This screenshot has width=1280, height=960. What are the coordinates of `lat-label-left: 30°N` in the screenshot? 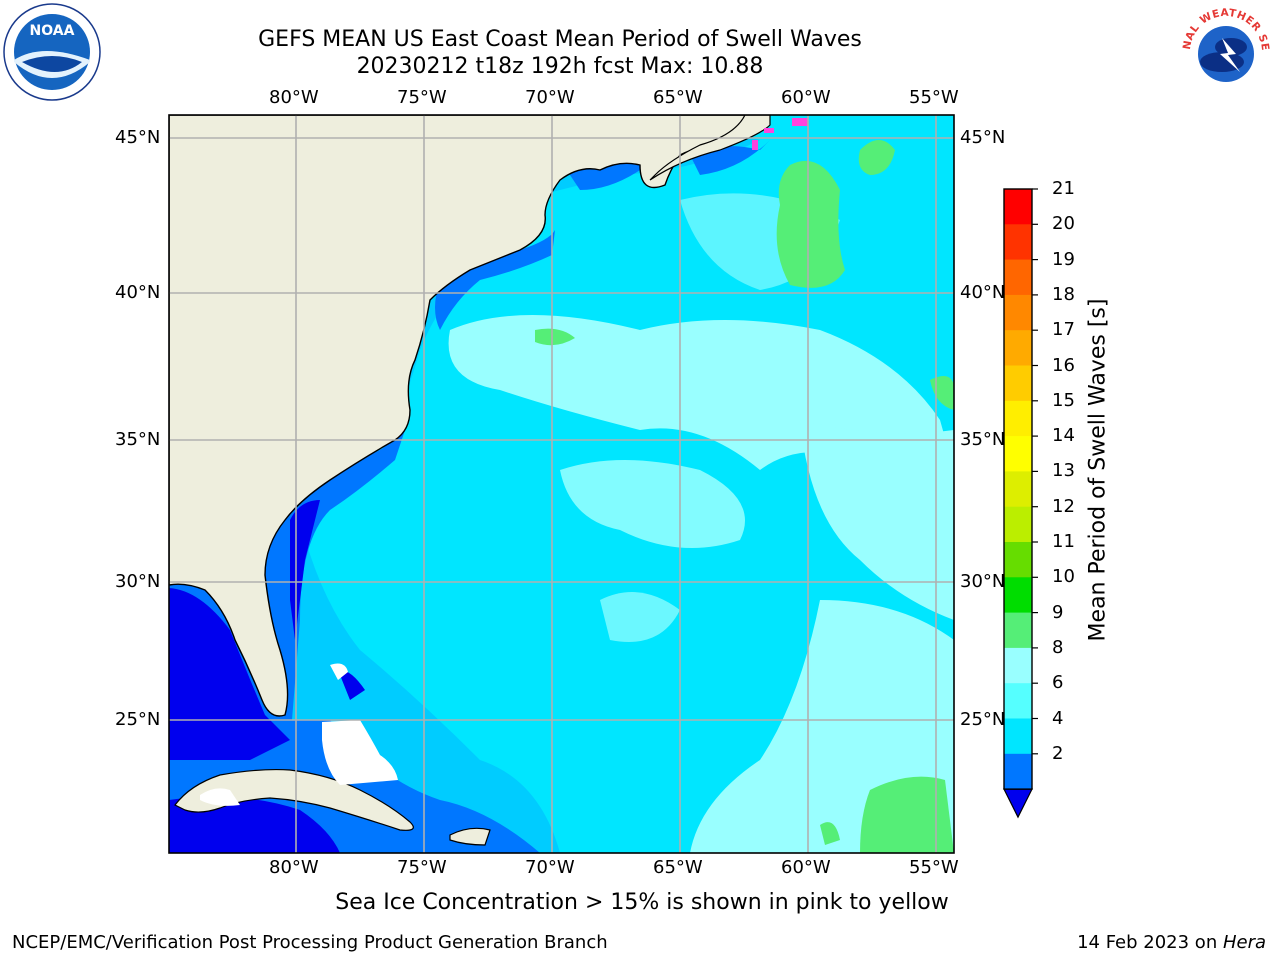 It's located at (138, 581).